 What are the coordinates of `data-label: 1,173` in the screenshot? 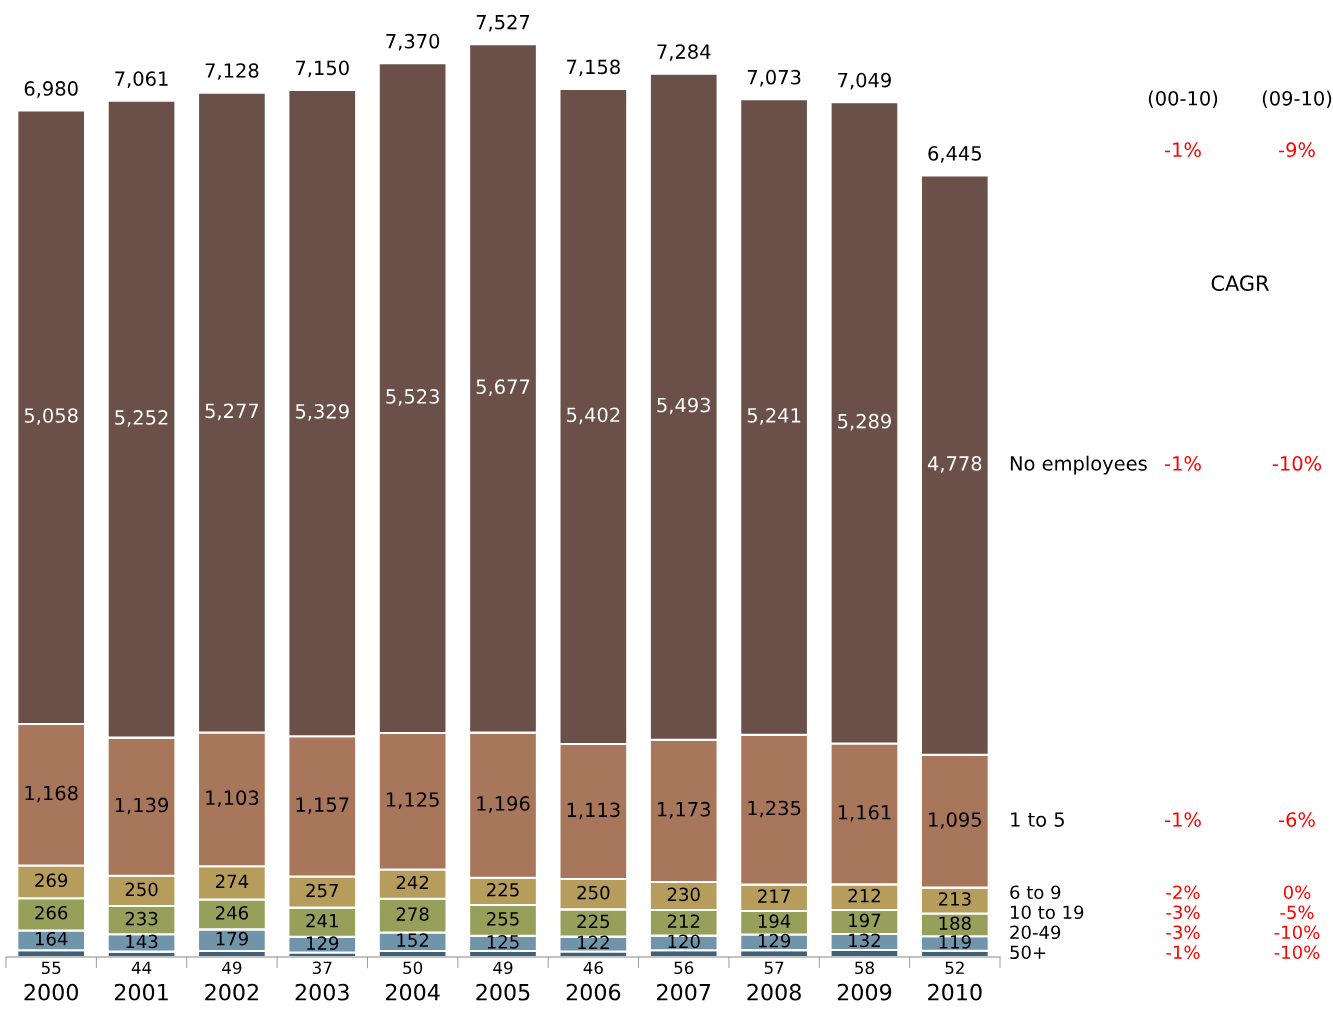 It's located at (684, 810).